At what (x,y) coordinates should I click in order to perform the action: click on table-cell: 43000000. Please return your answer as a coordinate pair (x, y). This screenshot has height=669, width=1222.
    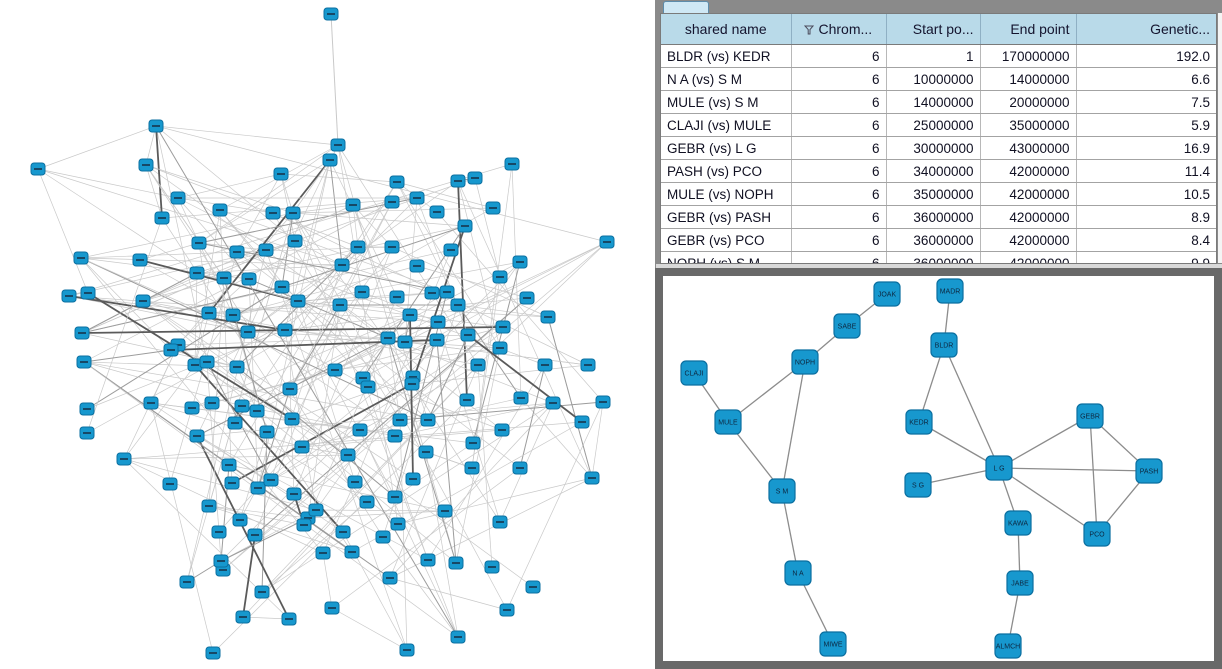
    Looking at the image, I should click on (1028, 148).